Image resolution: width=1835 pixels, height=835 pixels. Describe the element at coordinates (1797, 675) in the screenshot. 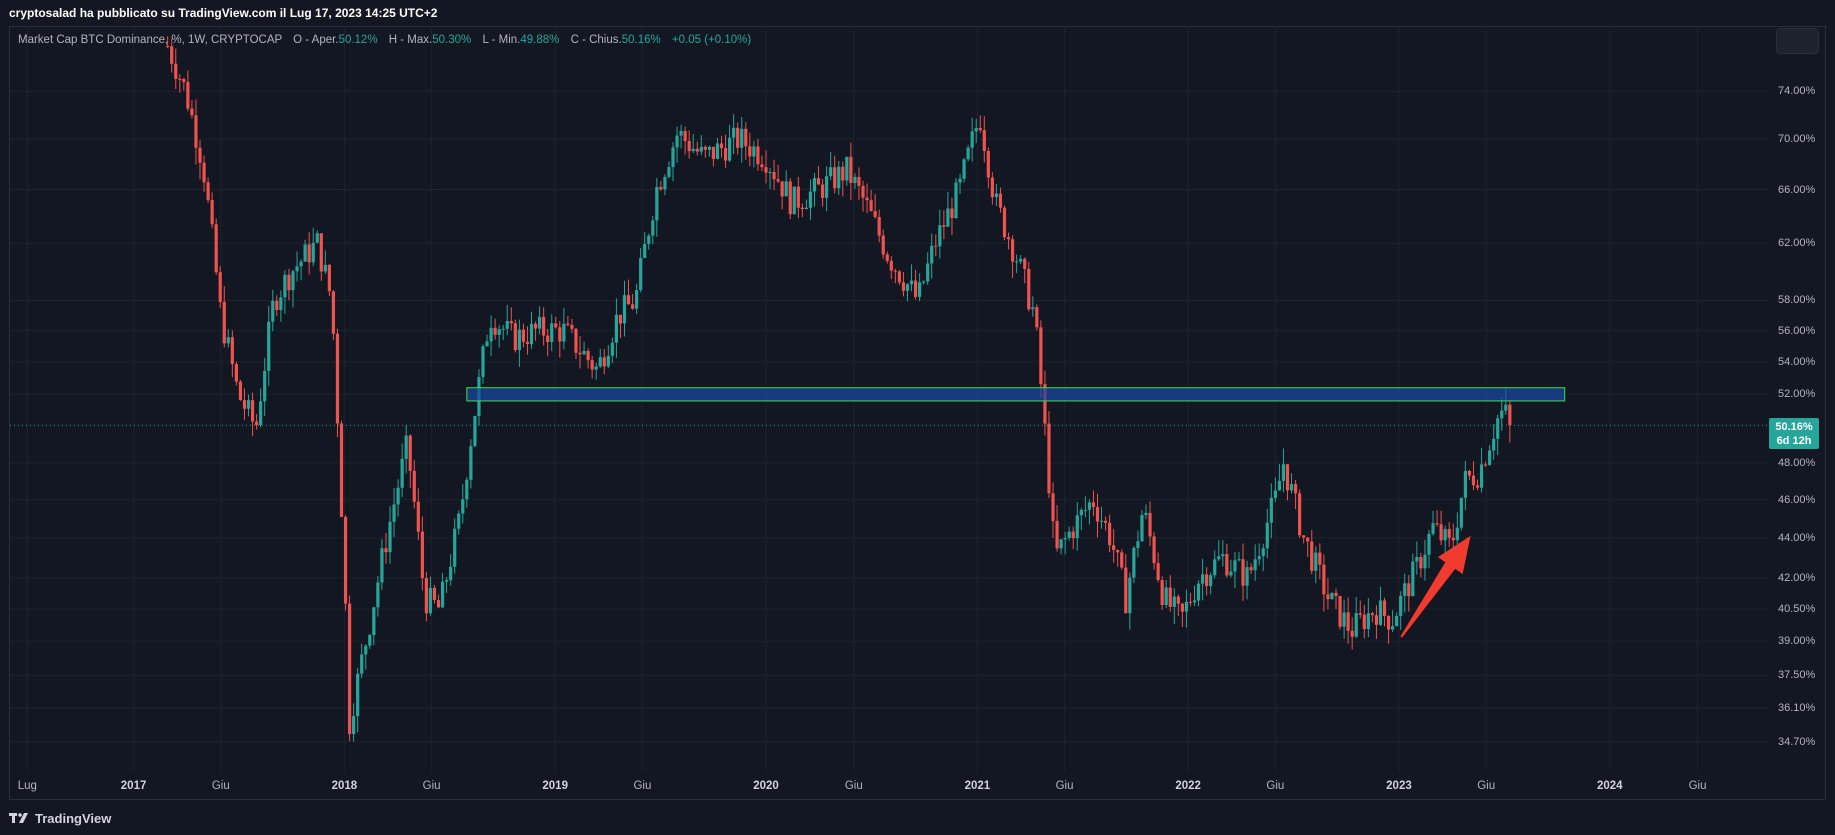

I see `price-tick-label: 37.50%` at that location.